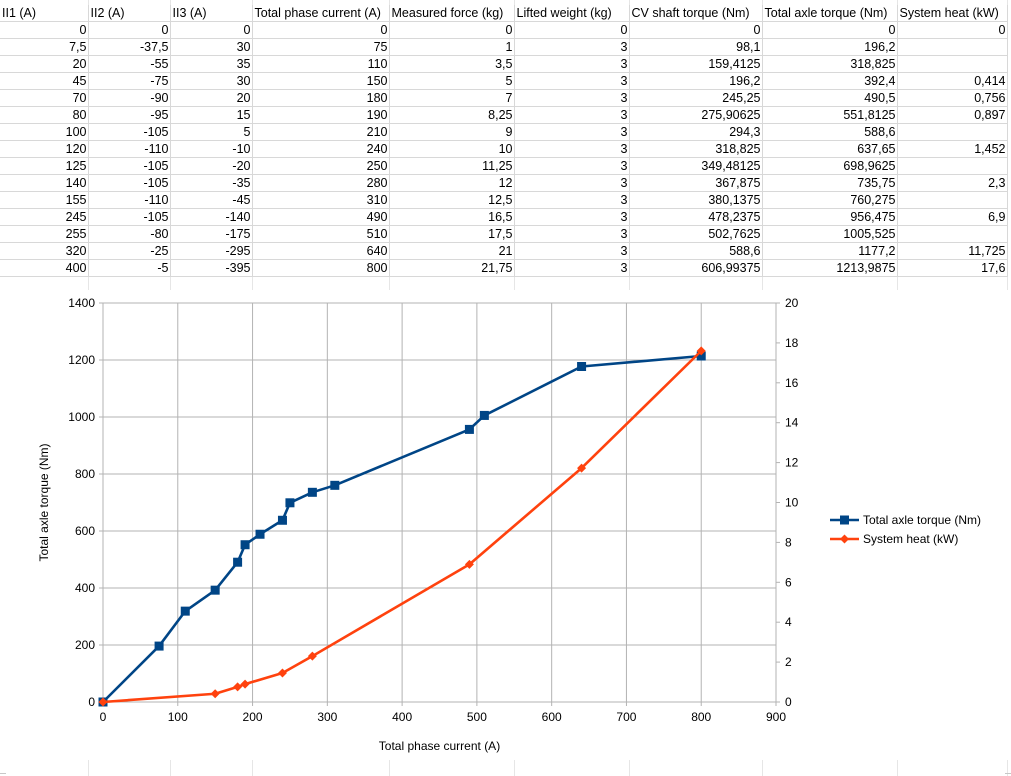  Describe the element at coordinates (830, 268) in the screenshot. I see `table-cell: 1213,9875` at that location.